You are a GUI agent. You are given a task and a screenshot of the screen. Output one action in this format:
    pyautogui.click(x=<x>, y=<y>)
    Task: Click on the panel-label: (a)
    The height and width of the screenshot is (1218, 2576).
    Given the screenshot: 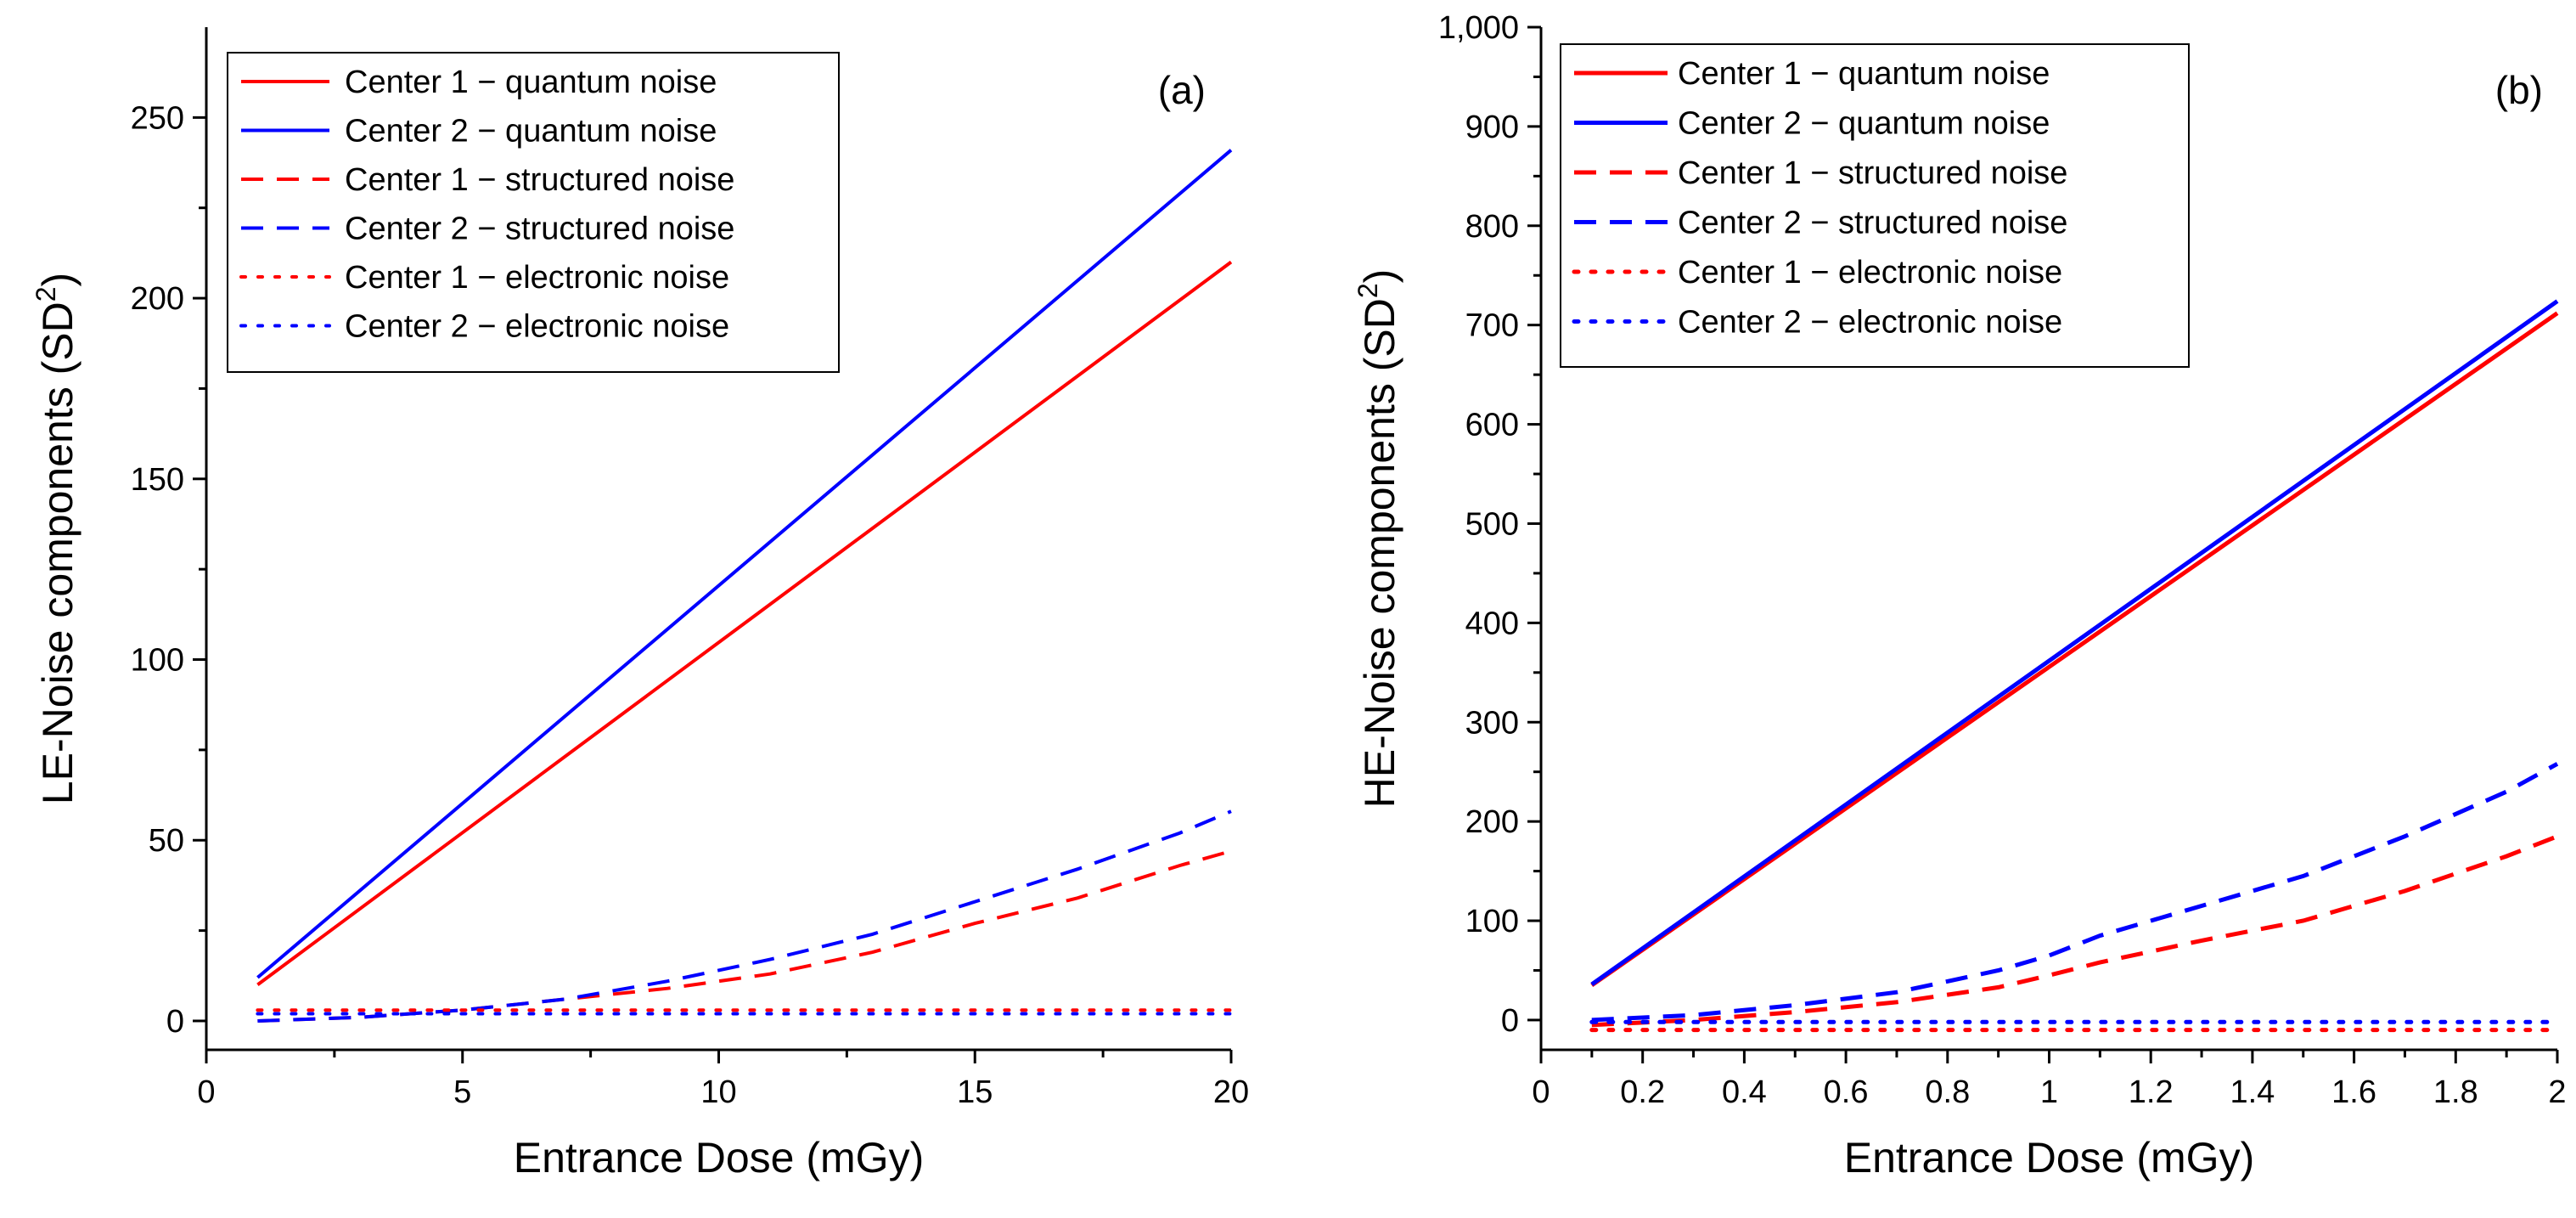 What is the action you would take?
    pyautogui.click(x=1182, y=90)
    